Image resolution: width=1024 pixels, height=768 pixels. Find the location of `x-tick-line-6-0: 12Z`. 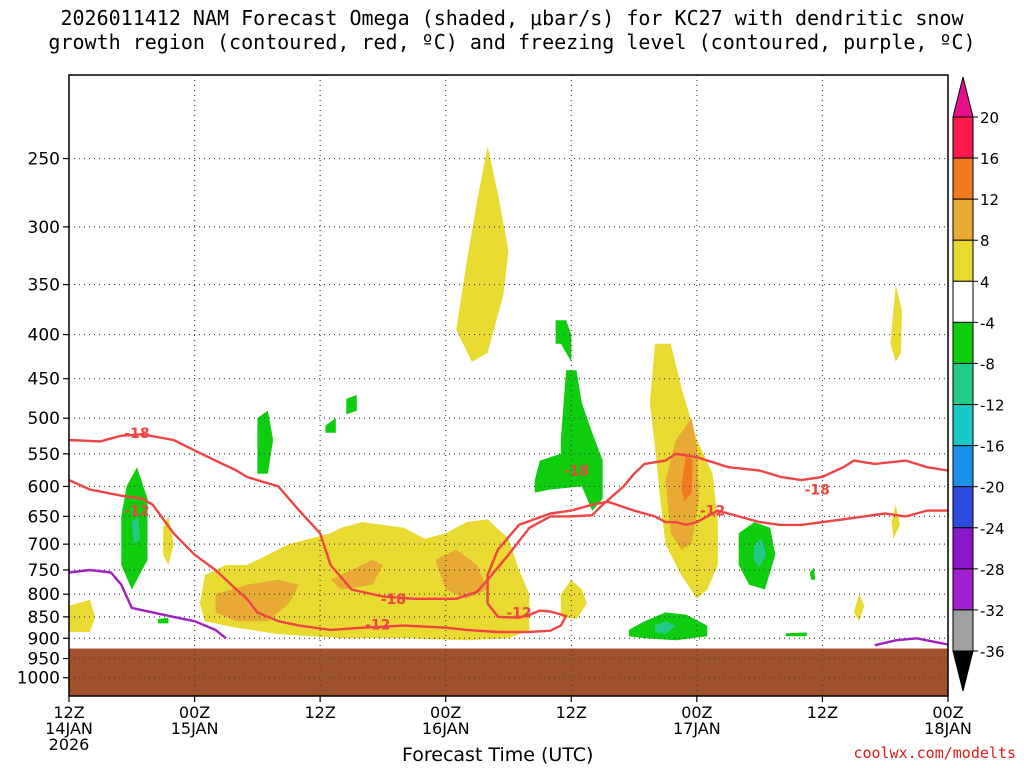

x-tick-line-6-0: 12Z is located at coordinates (822, 712).